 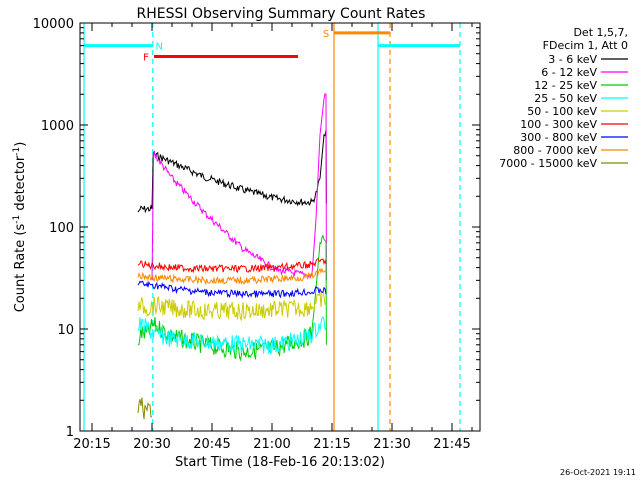 What do you see at coordinates (572, 59) in the screenshot?
I see `legend-entry-label: 3 - 6 keV` at bounding box center [572, 59].